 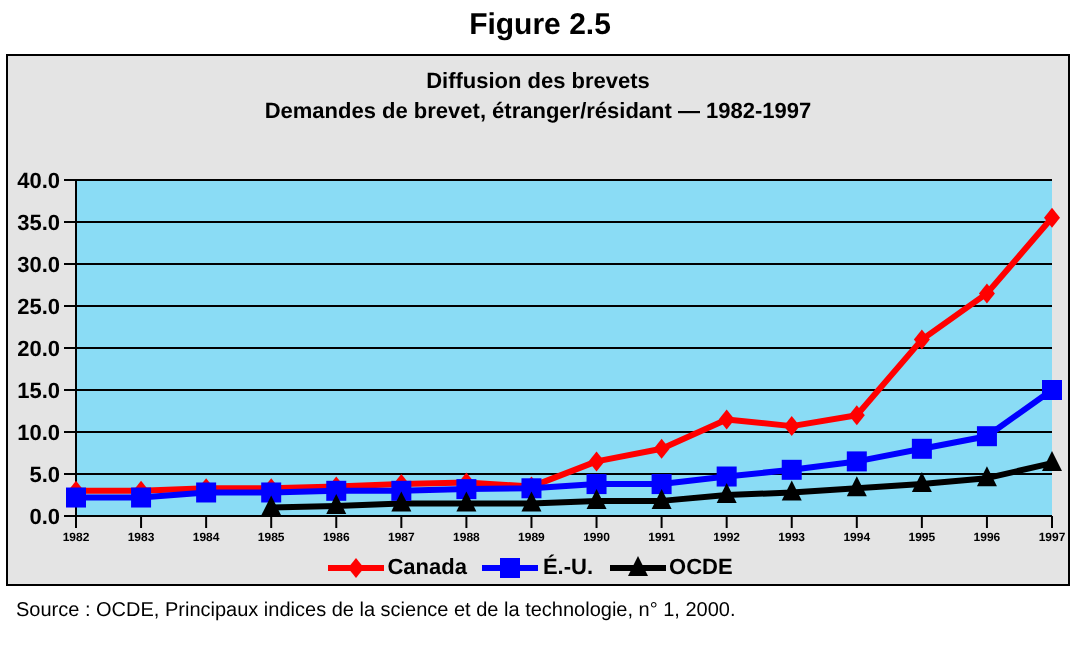 What do you see at coordinates (38, 265) in the screenshot?
I see `y-tick-label: 30.0` at bounding box center [38, 265].